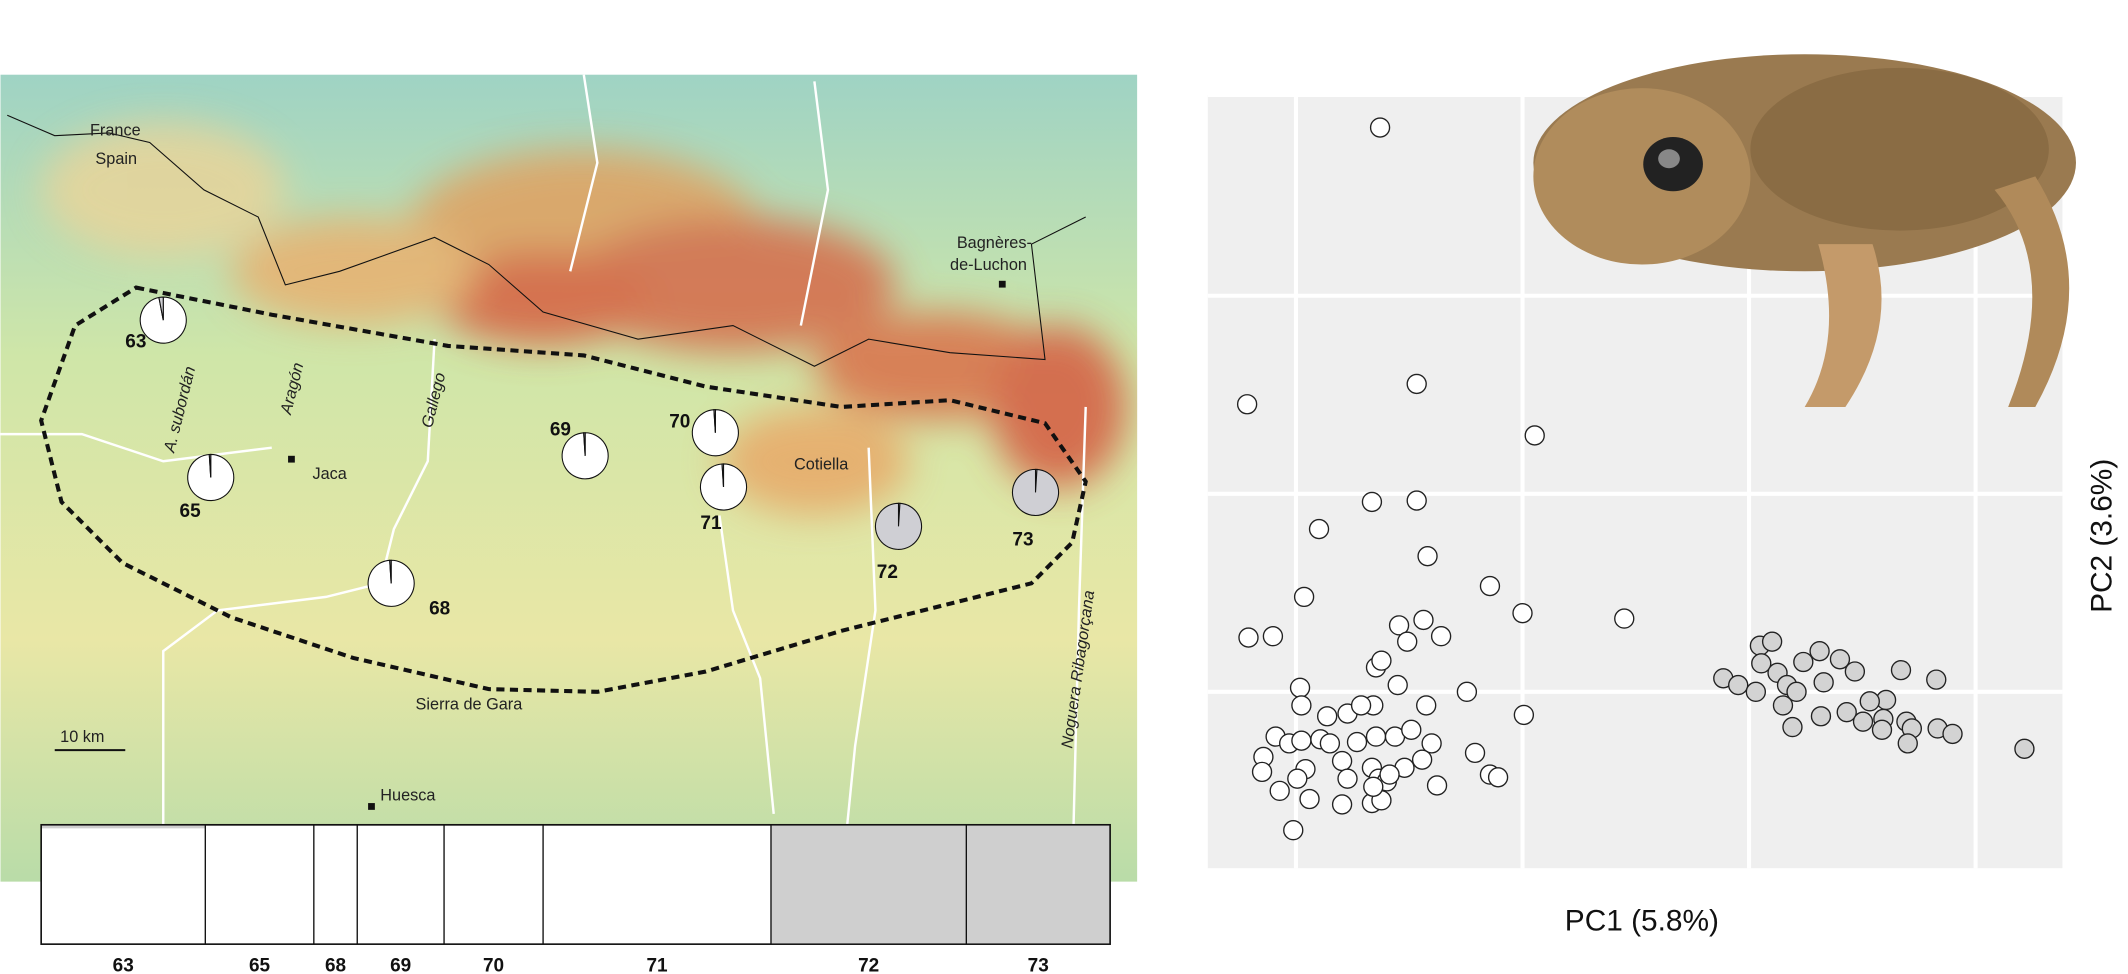 The height and width of the screenshot is (974, 2128). I want to click on population-label: 70, so click(493, 964).